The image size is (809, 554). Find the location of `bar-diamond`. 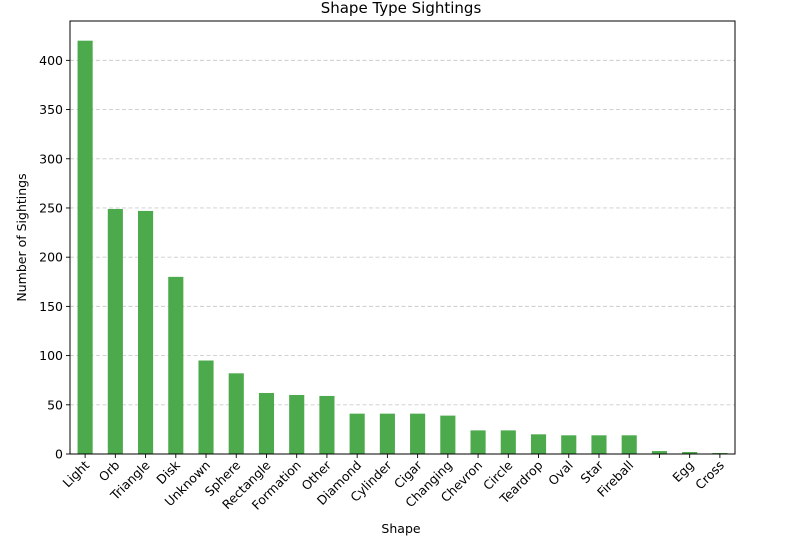

bar-diamond is located at coordinates (357, 433).